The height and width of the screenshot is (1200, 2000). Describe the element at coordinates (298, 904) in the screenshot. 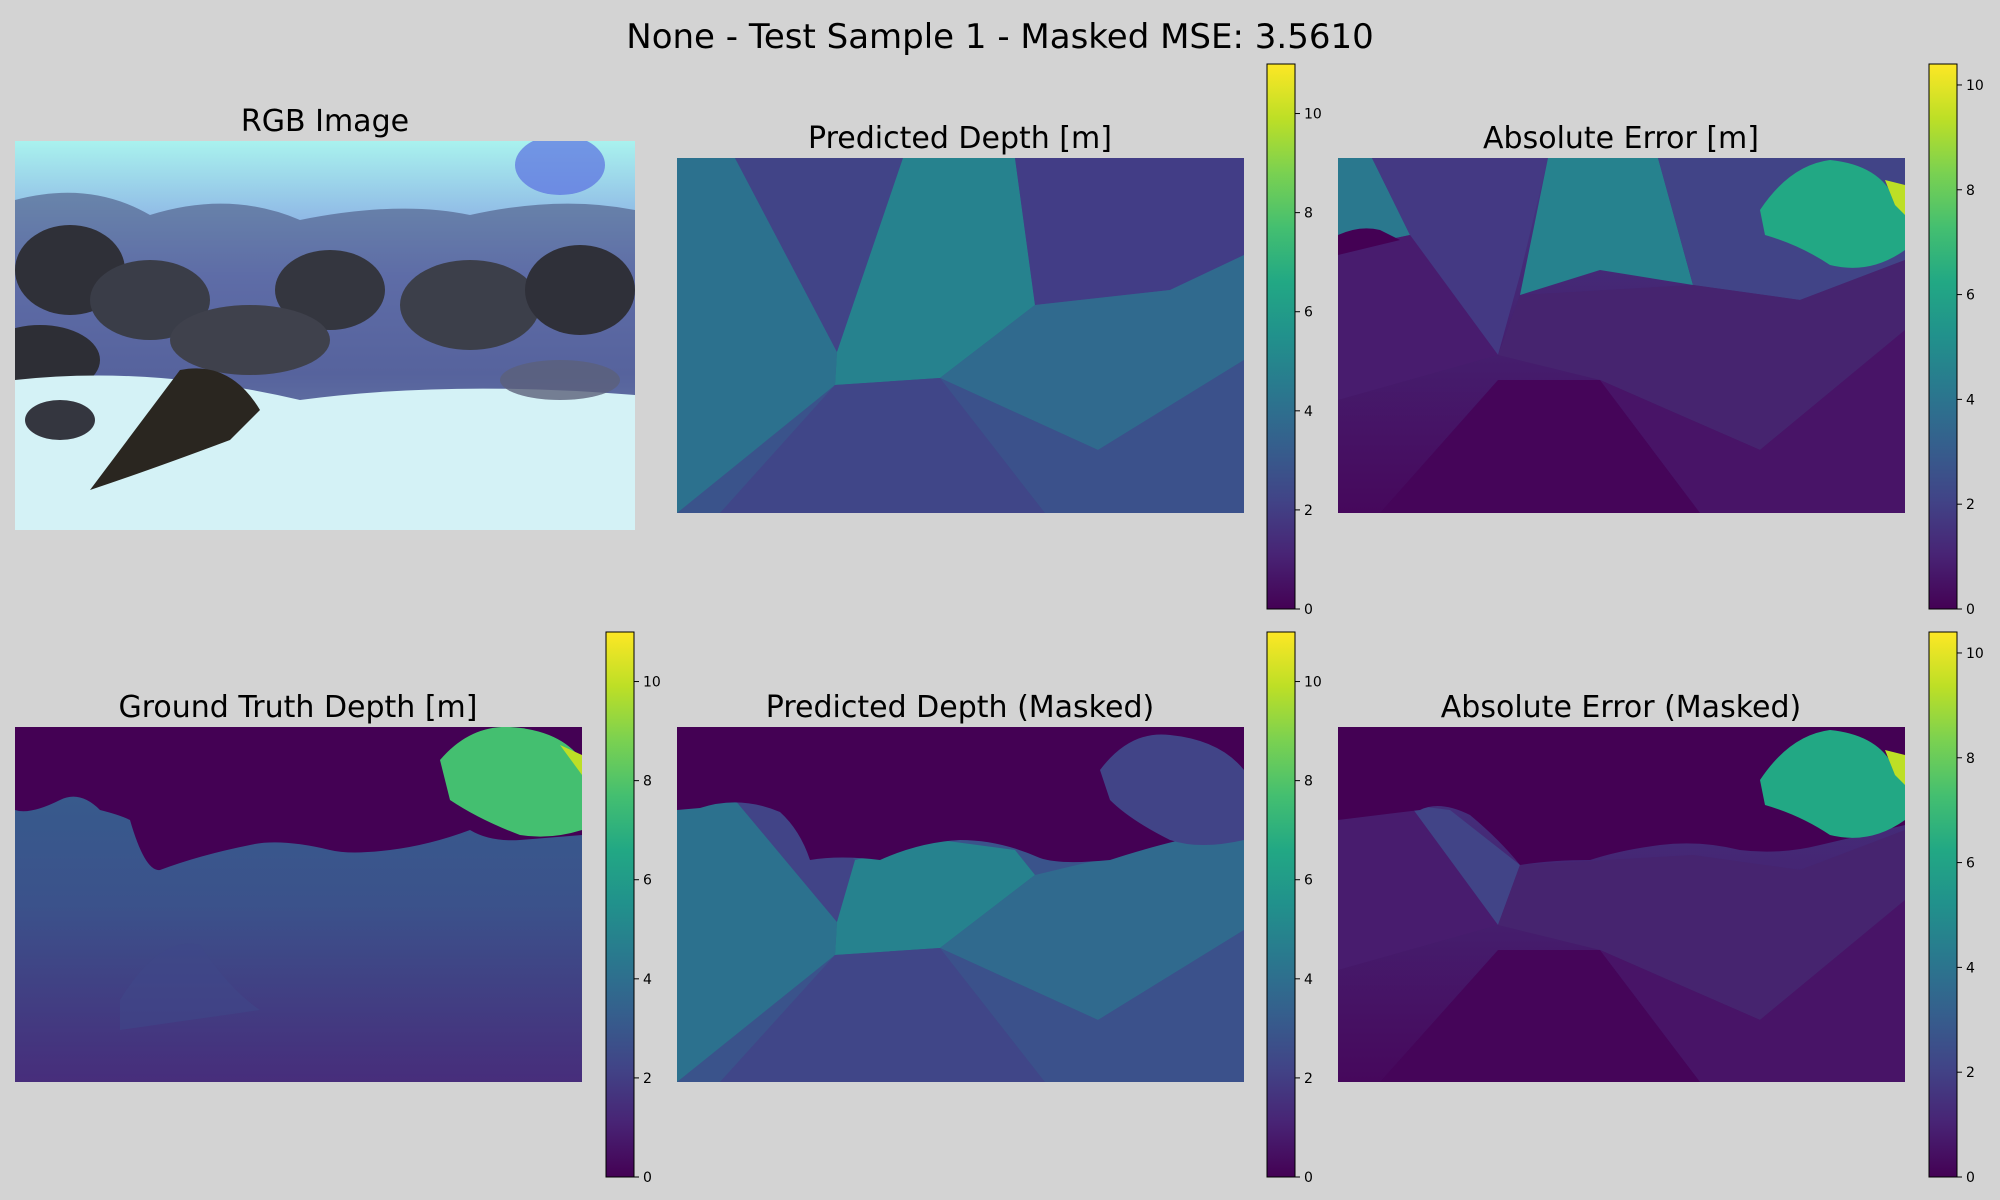

I see `heatmap-ground-truth-depth` at that location.